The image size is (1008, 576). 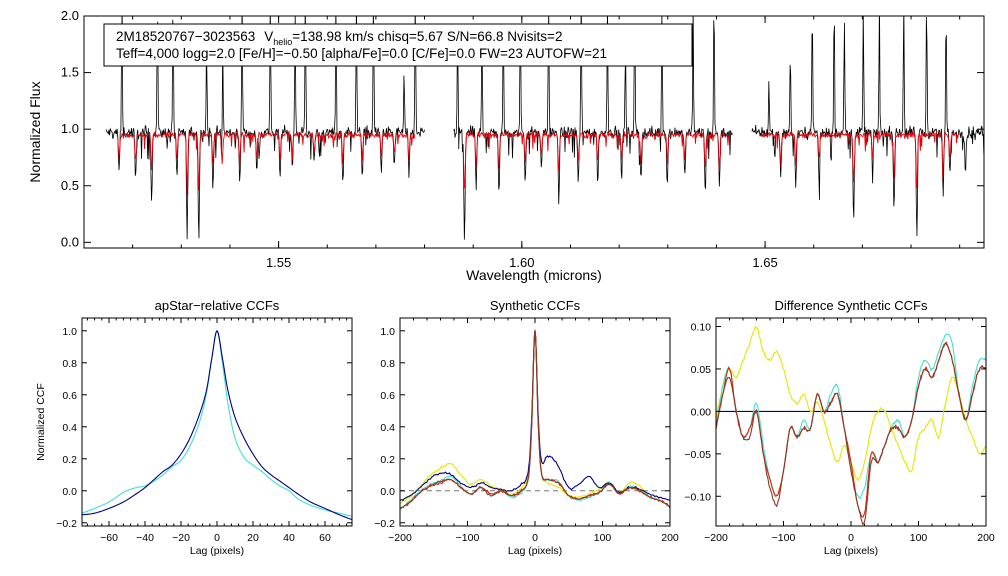 I want to click on apstar-x-tick-label: 60, so click(x=325, y=538).